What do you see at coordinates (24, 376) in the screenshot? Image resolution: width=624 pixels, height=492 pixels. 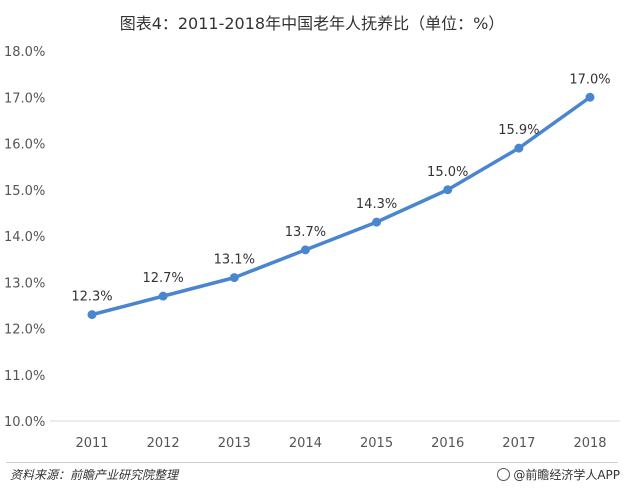 I see `y-tick-label: 11.0%` at bounding box center [24, 376].